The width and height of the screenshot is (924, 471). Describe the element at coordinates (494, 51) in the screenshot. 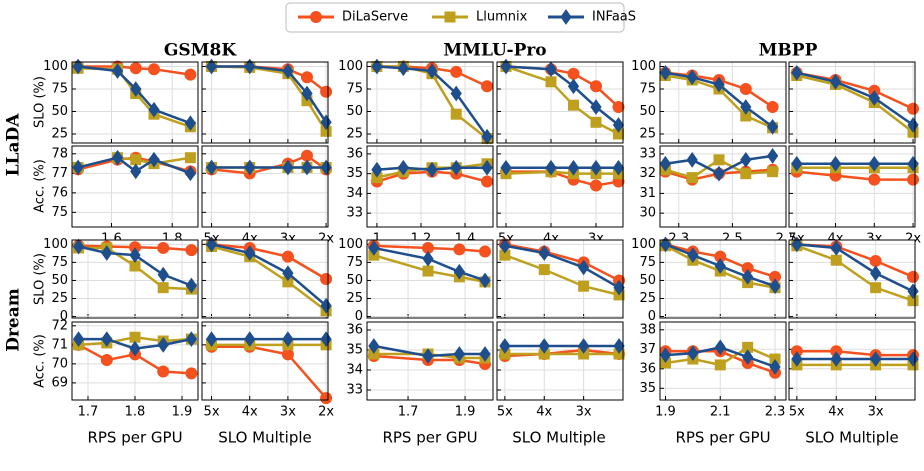

I see `column-title: MMLU-Pro` at that location.